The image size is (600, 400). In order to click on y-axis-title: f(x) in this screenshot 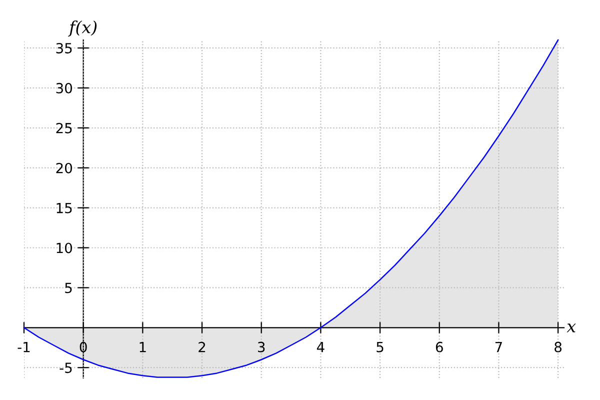, I will do `click(82, 28)`.